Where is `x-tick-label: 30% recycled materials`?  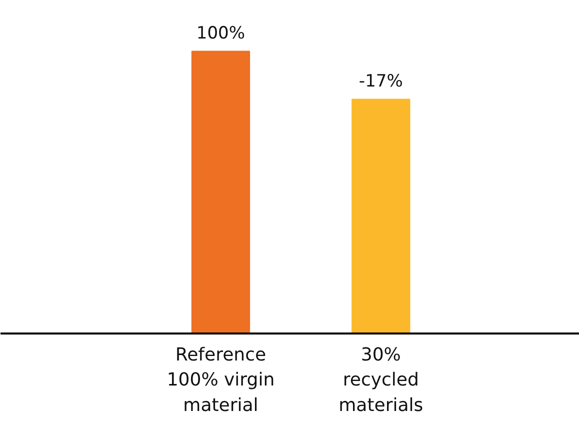
x-tick-label: 30% recycled materials is located at coordinates (381, 380).